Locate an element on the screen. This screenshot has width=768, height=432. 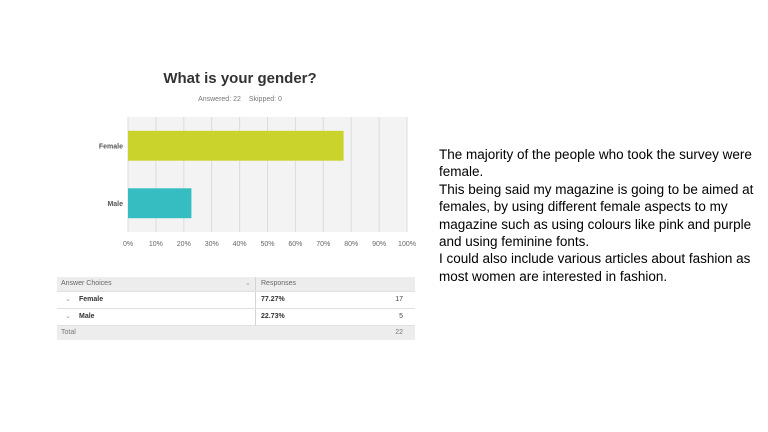
table-row: ⌄ Male 22.73% 5 is located at coordinates (236, 317).